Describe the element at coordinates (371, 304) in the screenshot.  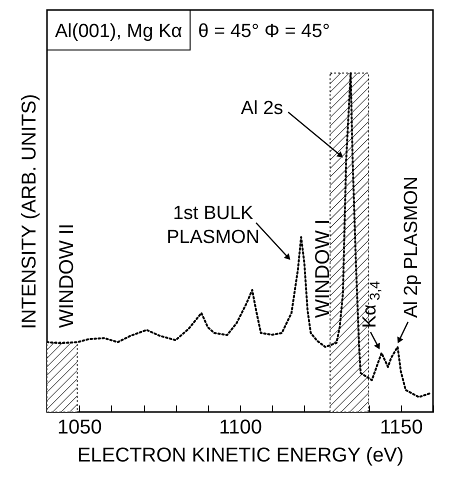
I see `annotation: Kα3,4` at that location.